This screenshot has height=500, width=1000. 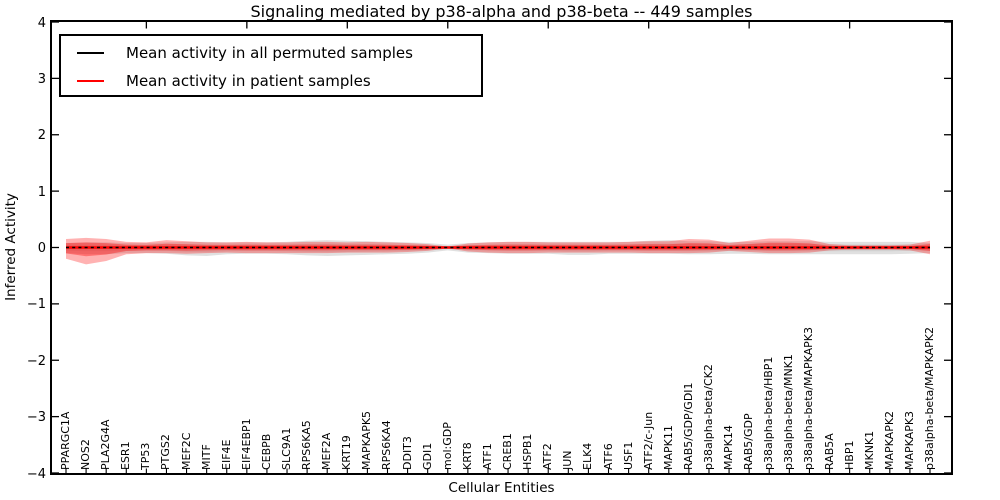 I want to click on y-tick-label: −2, so click(x=36, y=361).